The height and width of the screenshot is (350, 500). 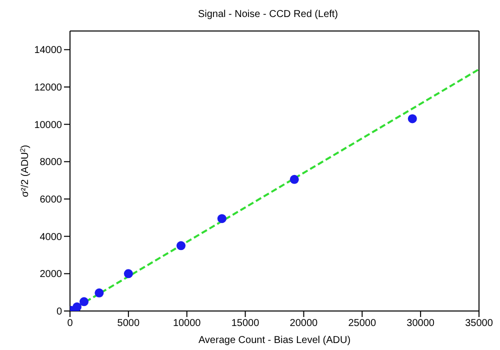 What do you see at coordinates (128, 324) in the screenshot?
I see `x-tick-label: 5000` at bounding box center [128, 324].